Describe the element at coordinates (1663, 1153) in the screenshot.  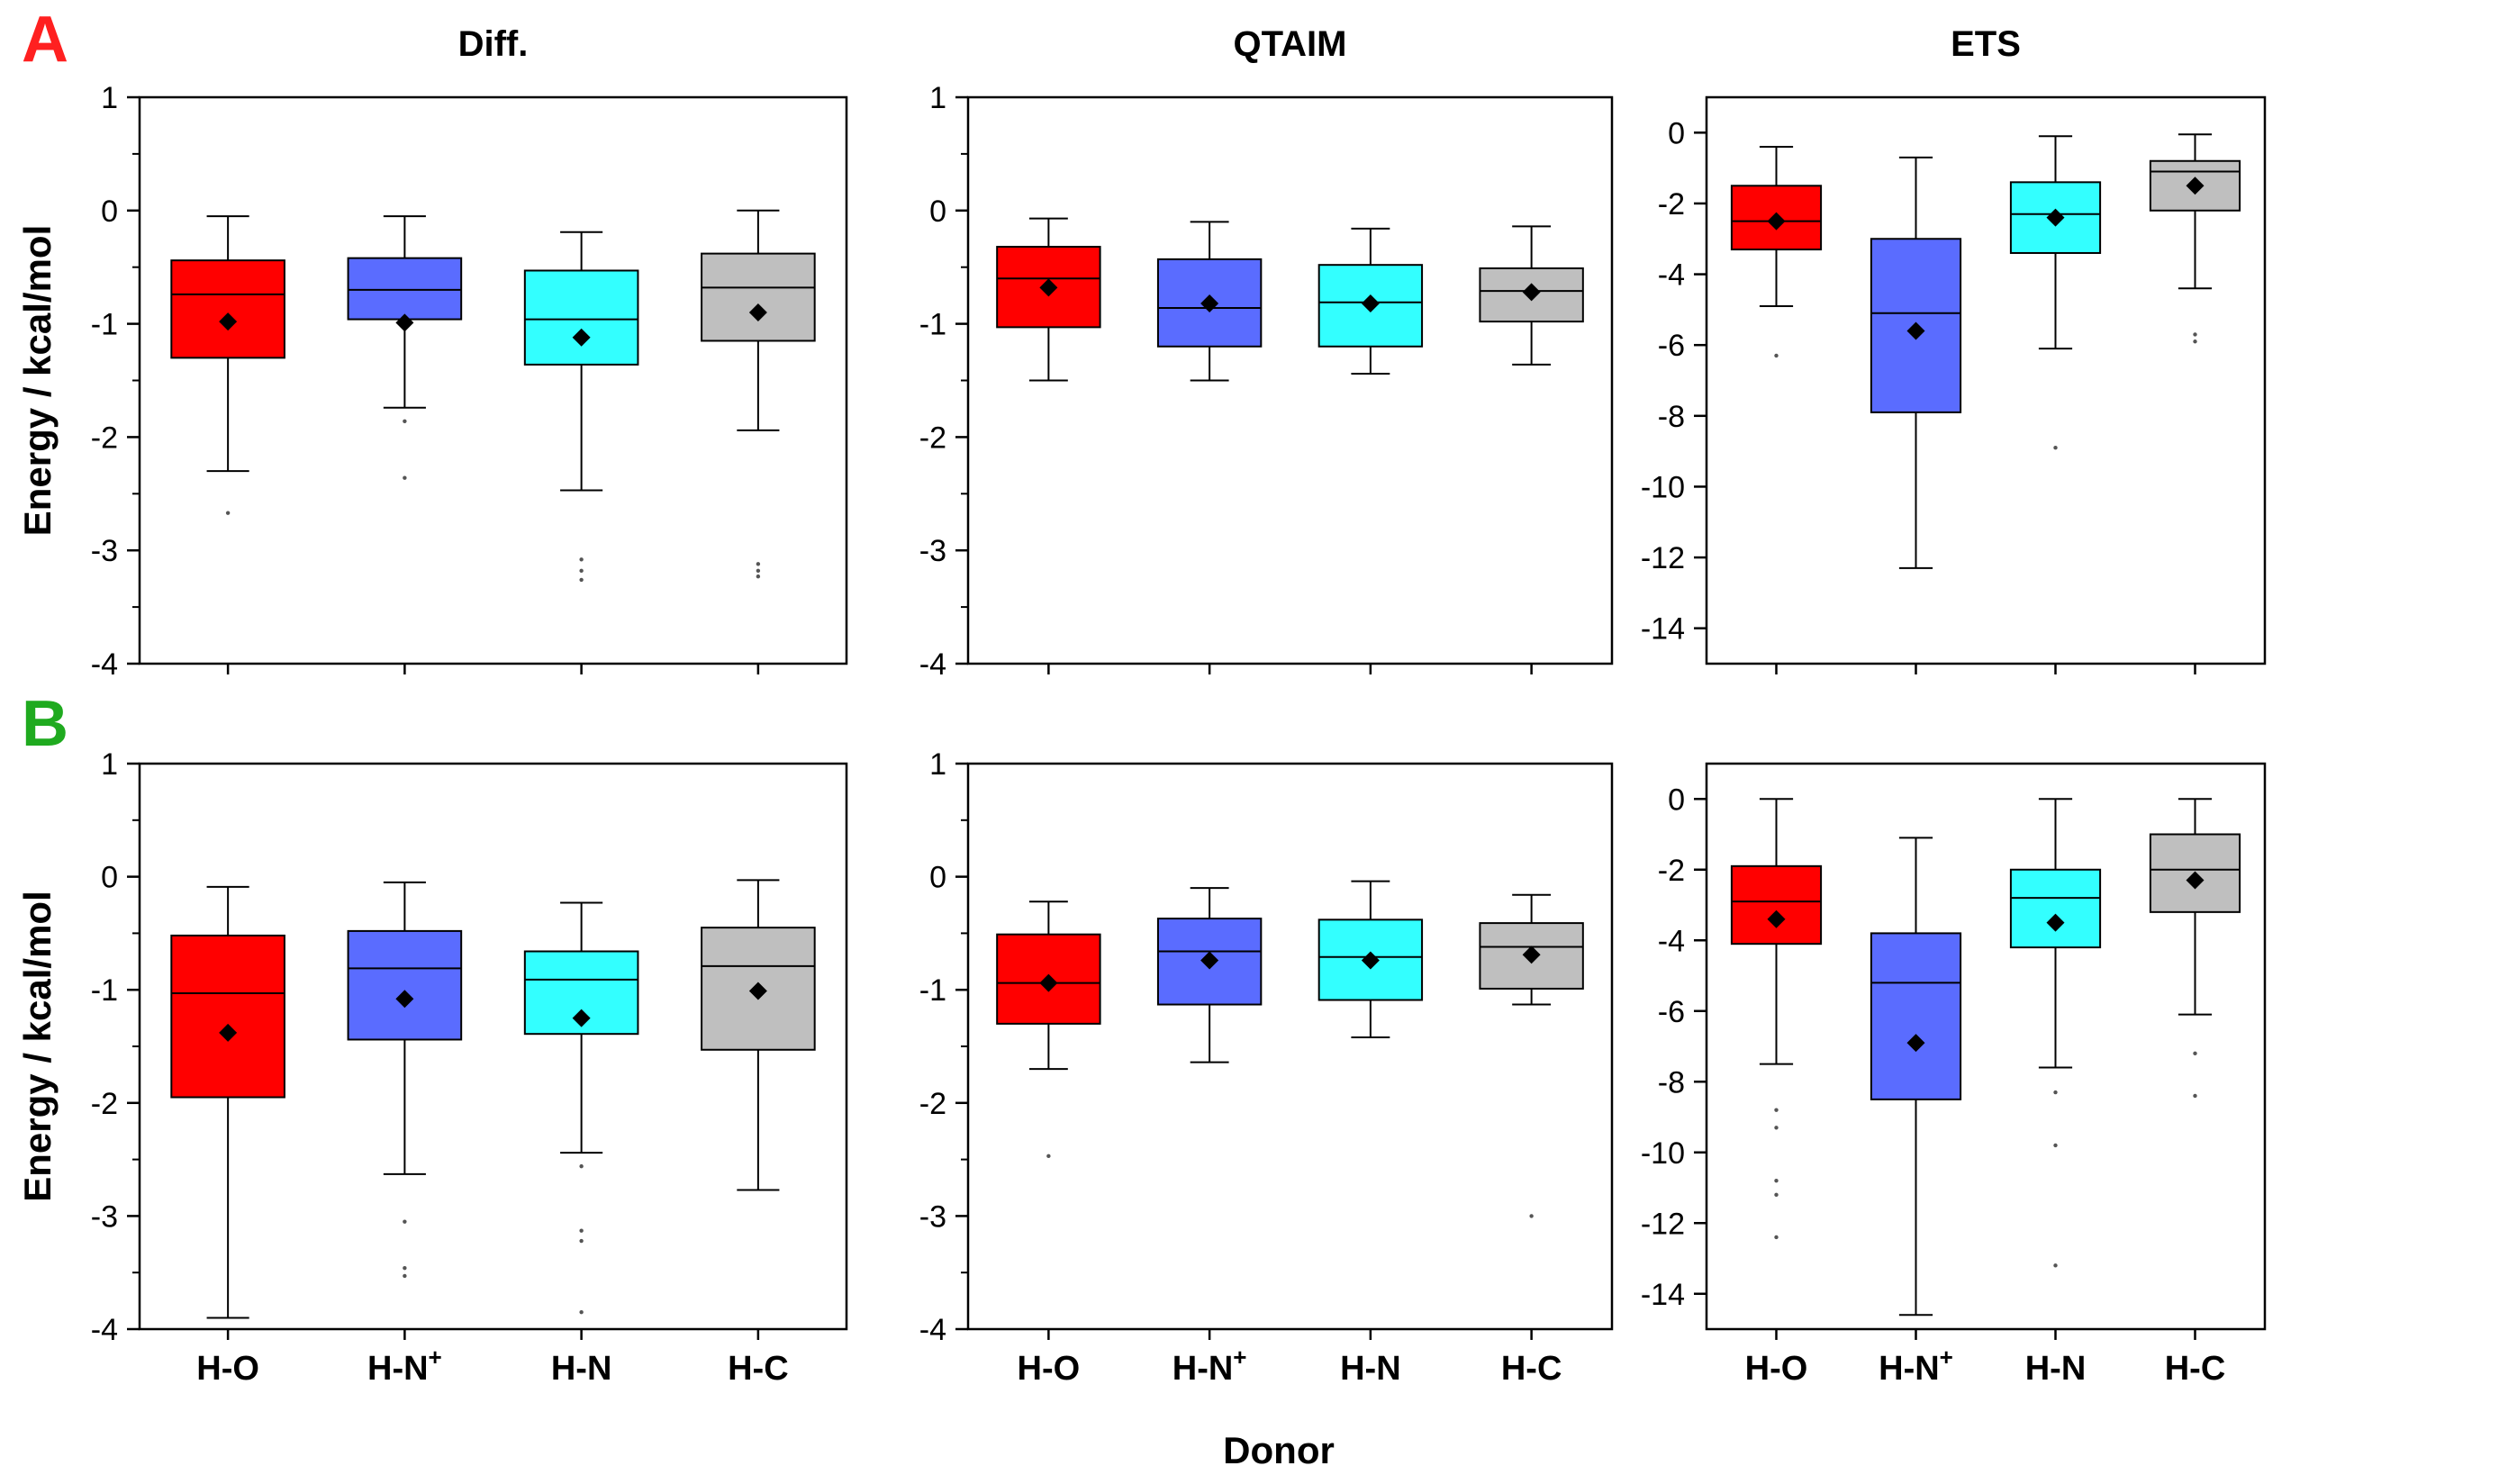
I see `y-tick-label: -10` at that location.